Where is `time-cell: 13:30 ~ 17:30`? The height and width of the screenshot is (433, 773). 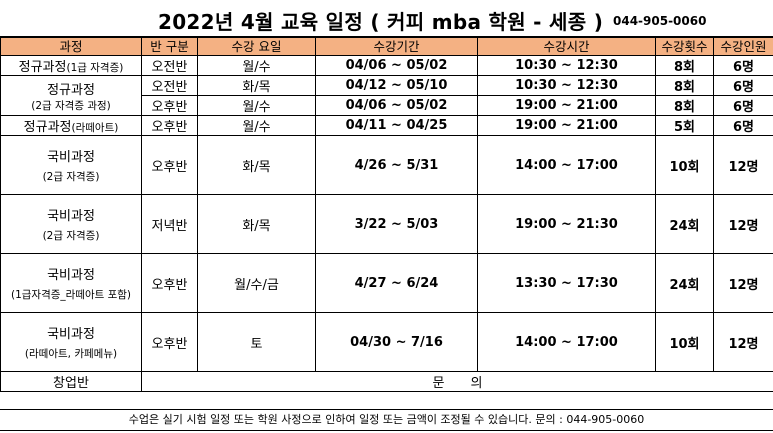 time-cell: 13:30 ~ 17:30 is located at coordinates (566, 283).